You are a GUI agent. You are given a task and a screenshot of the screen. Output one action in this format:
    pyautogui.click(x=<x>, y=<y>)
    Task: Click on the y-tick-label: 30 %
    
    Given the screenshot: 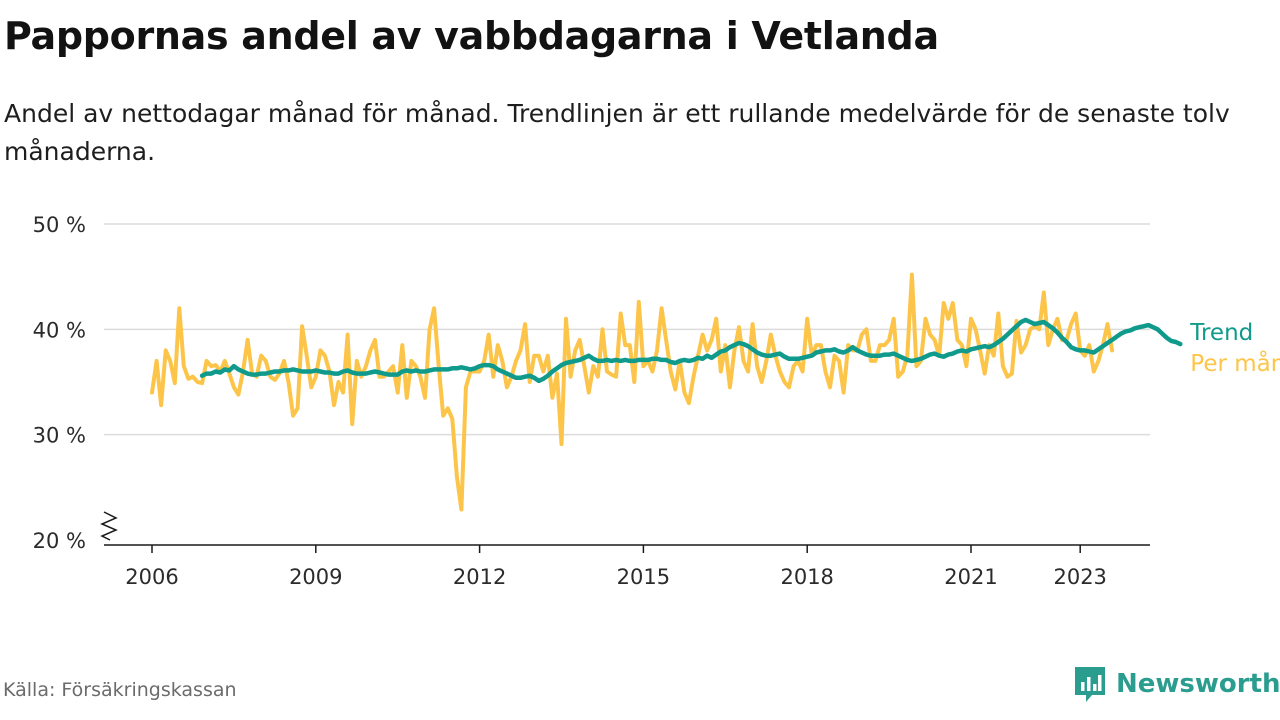 What is the action you would take?
    pyautogui.click(x=59, y=436)
    